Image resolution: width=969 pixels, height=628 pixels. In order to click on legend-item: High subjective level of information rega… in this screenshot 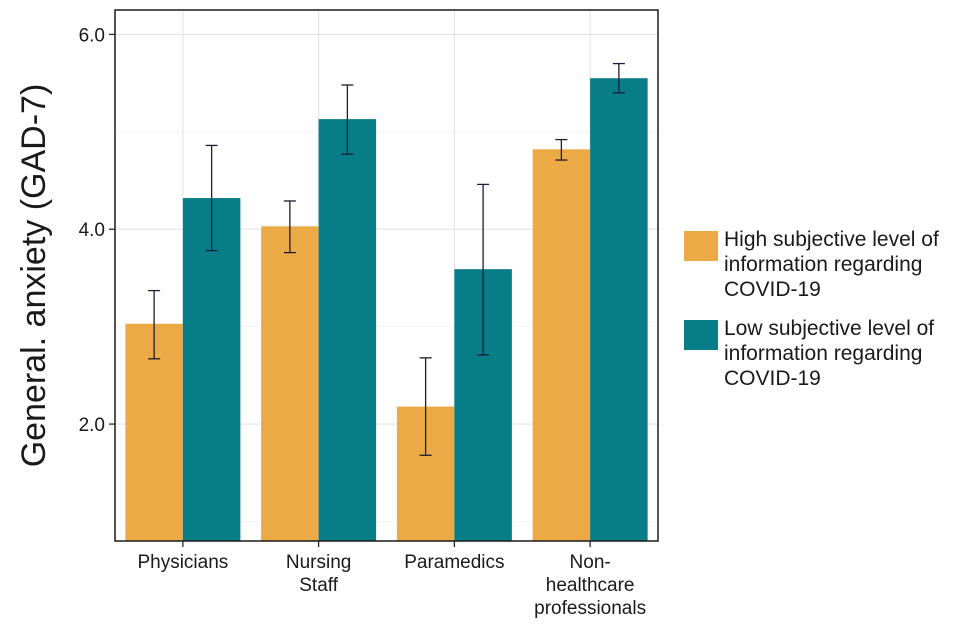, I will do `click(811, 264)`.